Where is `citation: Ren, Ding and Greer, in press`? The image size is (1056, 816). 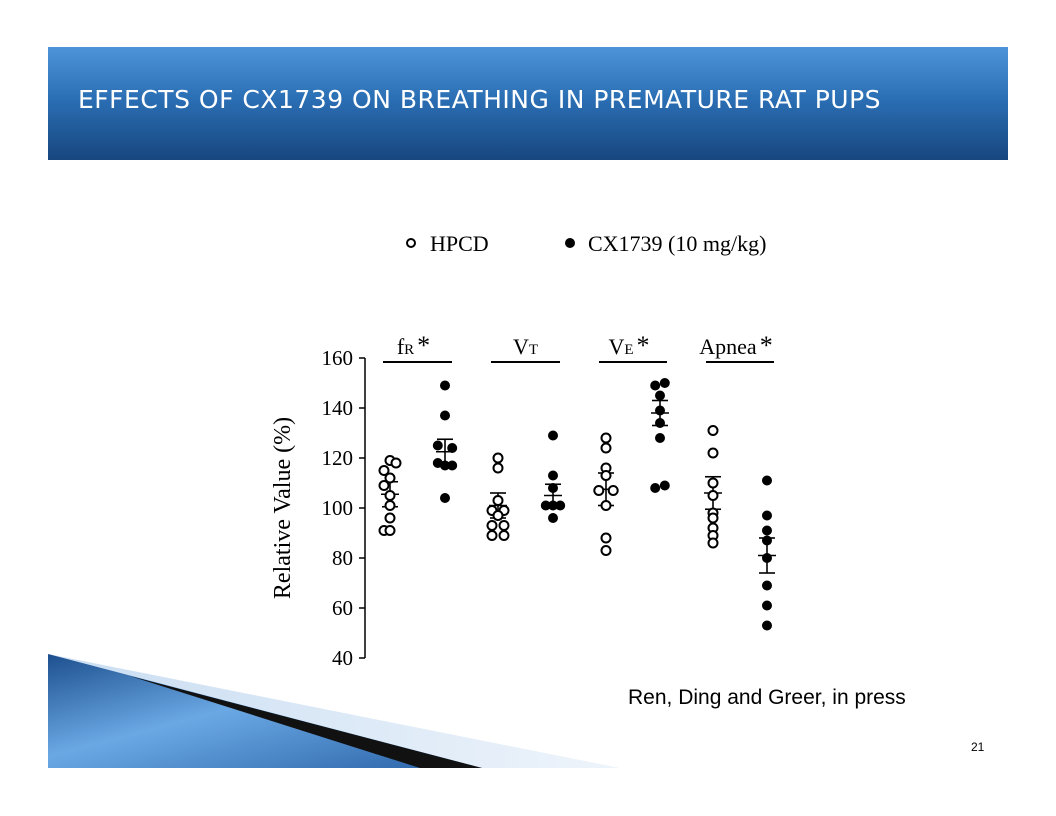 citation: Ren, Ding and Greer, in press is located at coordinates (767, 697).